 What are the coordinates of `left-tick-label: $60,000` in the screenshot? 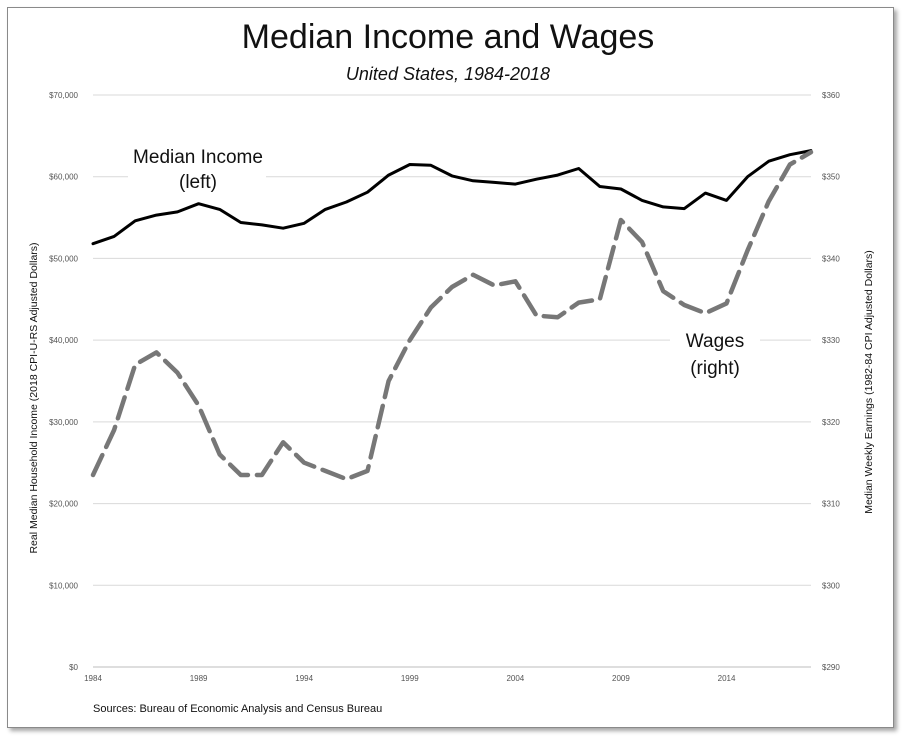 It's located at (63, 177).